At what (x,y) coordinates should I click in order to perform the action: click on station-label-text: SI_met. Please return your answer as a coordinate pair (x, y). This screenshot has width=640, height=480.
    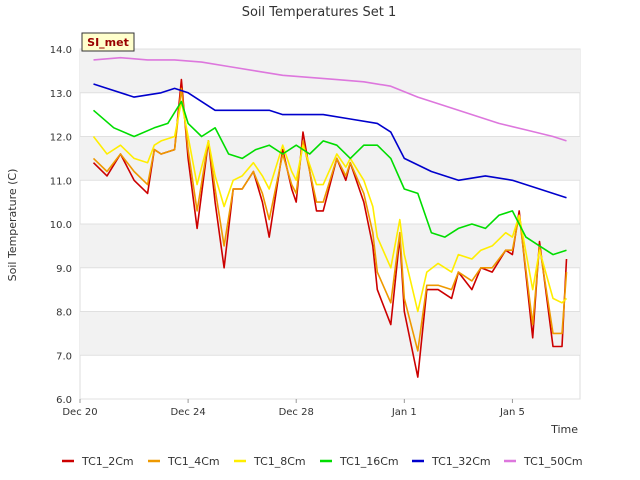
    Looking at the image, I should click on (108, 42).